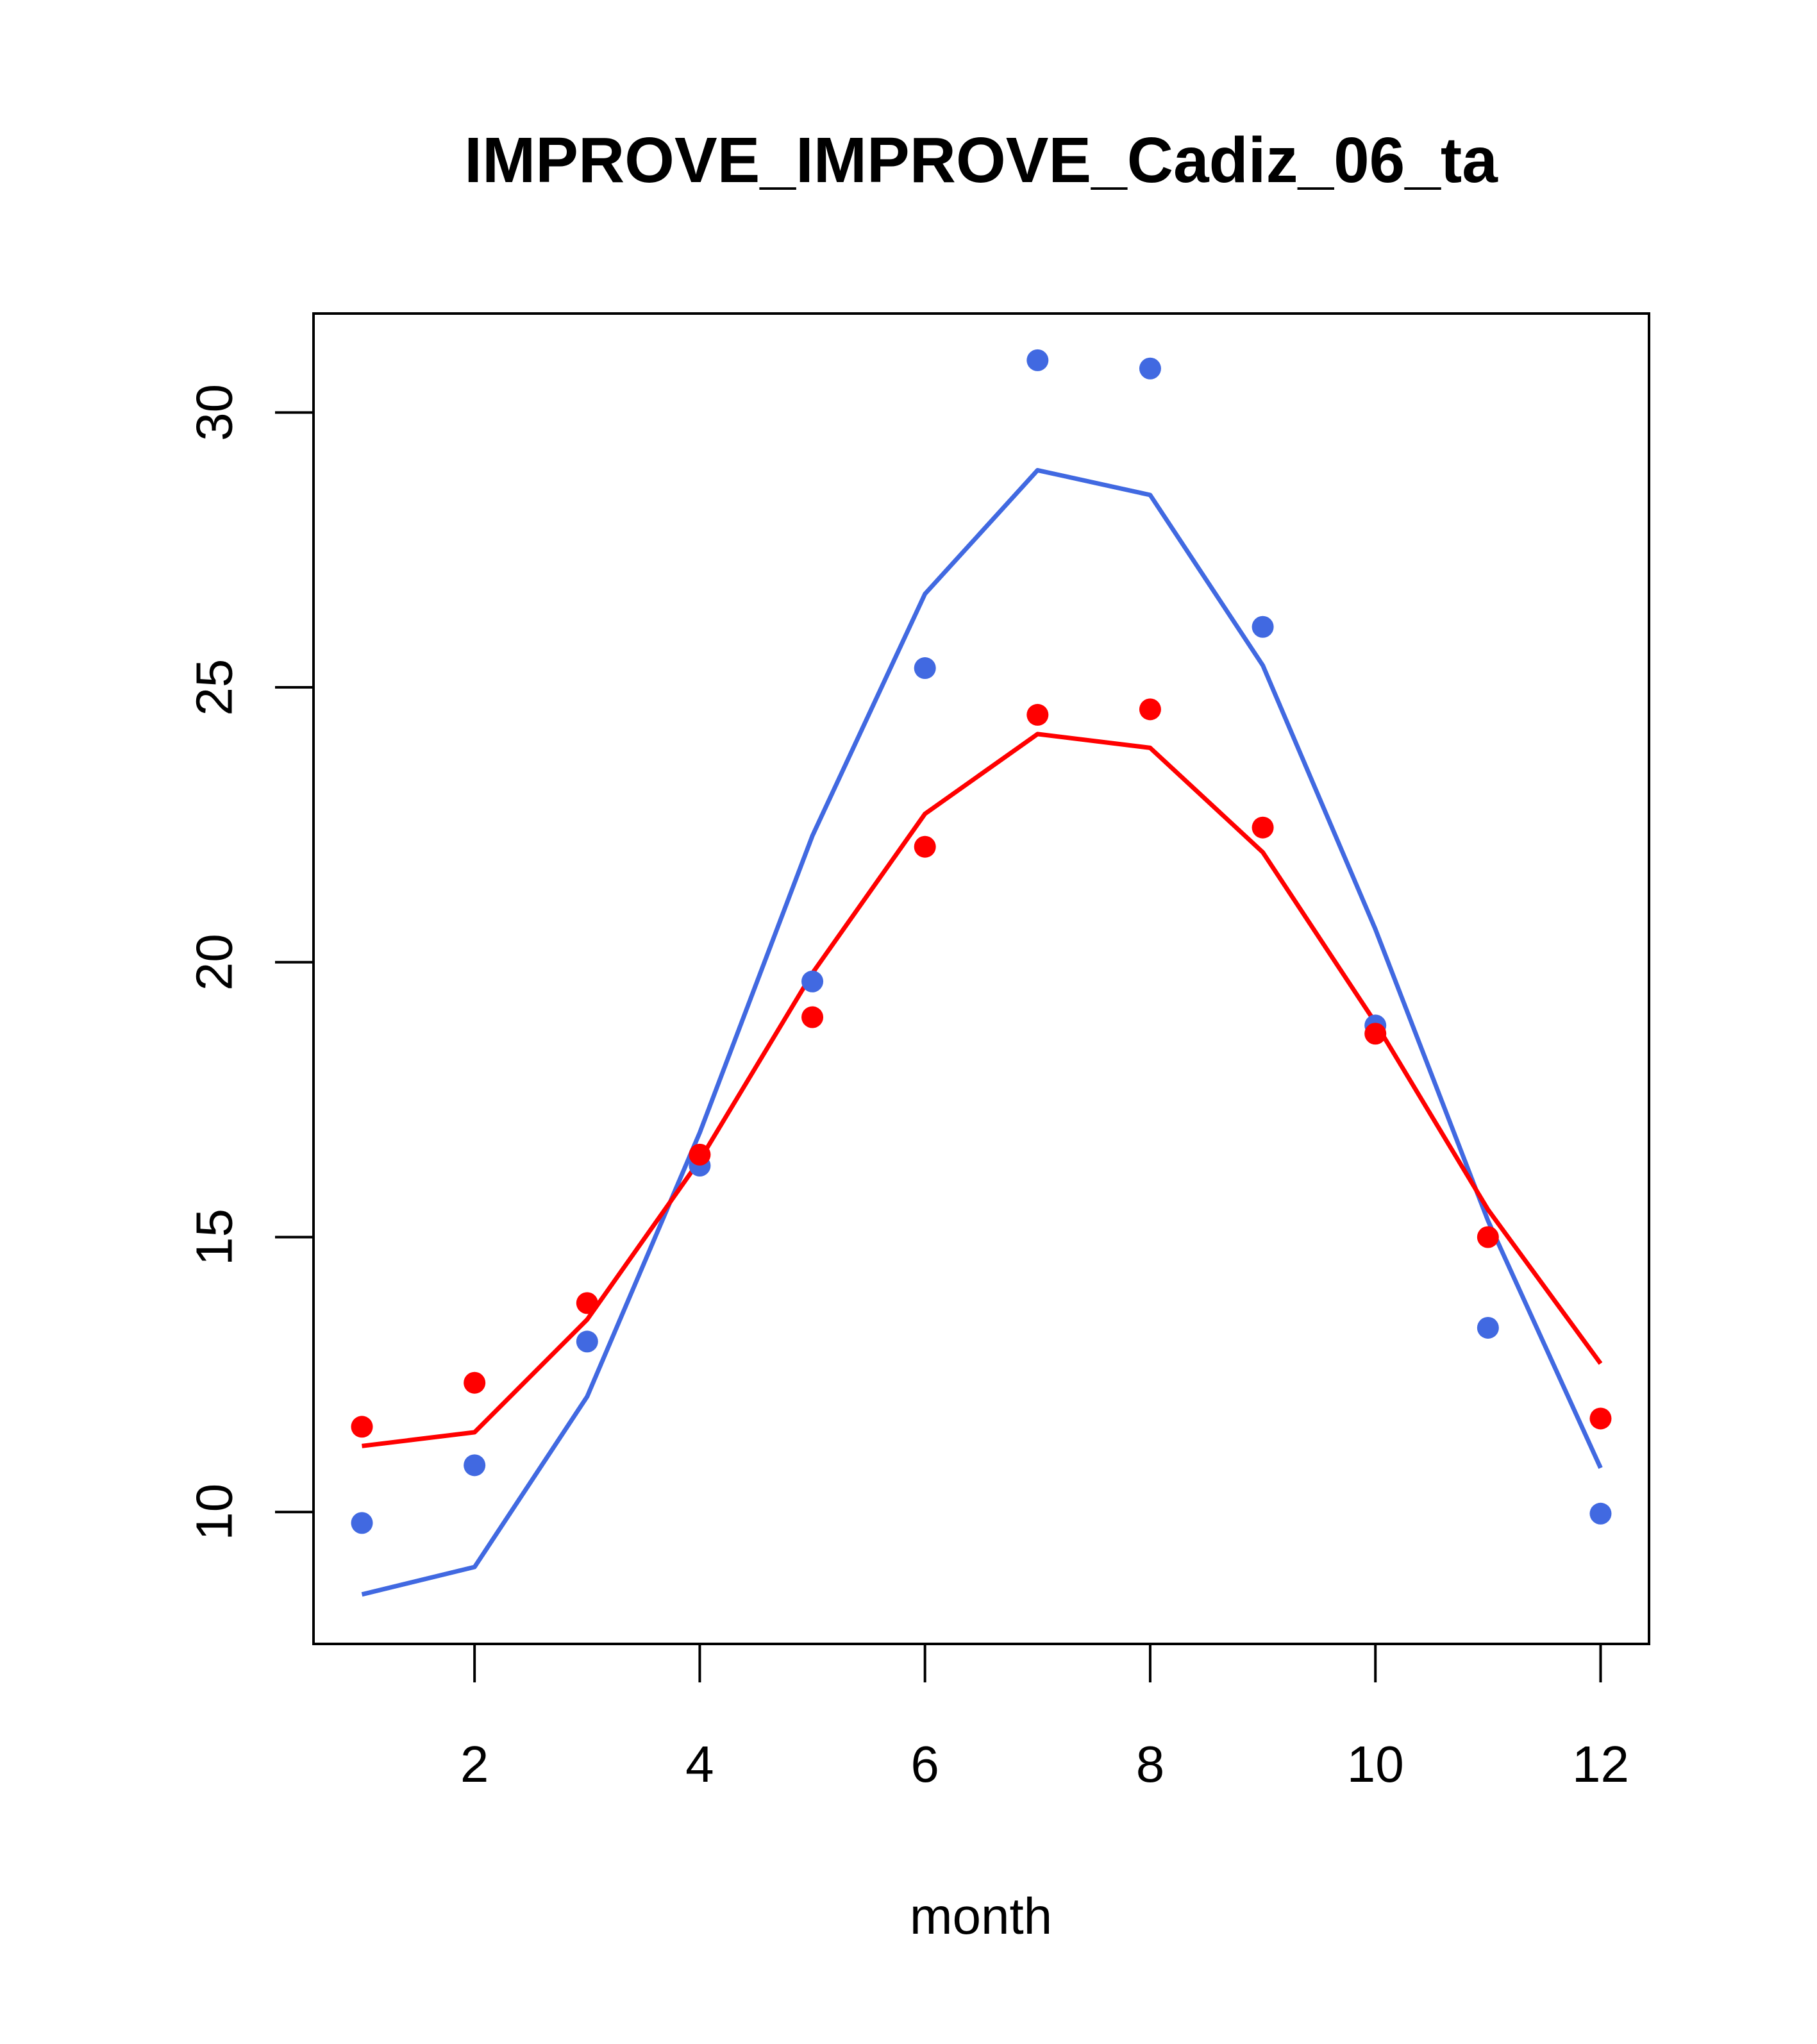 The image size is (1817, 2044). I want to click on y-tick-label: 10, so click(215, 1512).